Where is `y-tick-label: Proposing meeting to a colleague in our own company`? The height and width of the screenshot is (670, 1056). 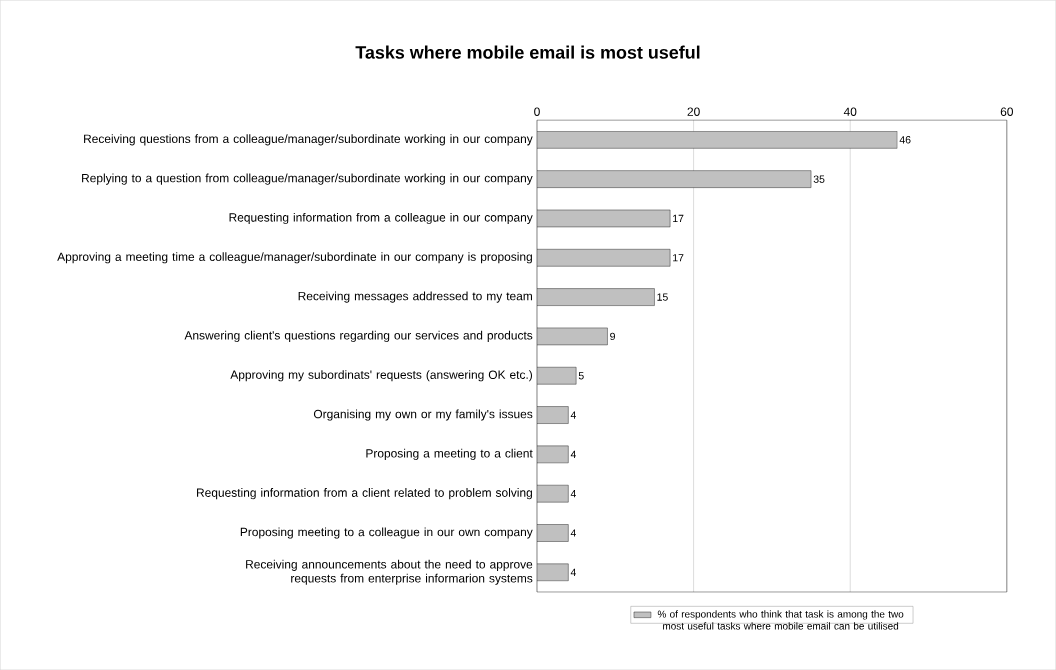 y-tick-label: Proposing meeting to a colleague in our own company is located at coordinates (386, 533).